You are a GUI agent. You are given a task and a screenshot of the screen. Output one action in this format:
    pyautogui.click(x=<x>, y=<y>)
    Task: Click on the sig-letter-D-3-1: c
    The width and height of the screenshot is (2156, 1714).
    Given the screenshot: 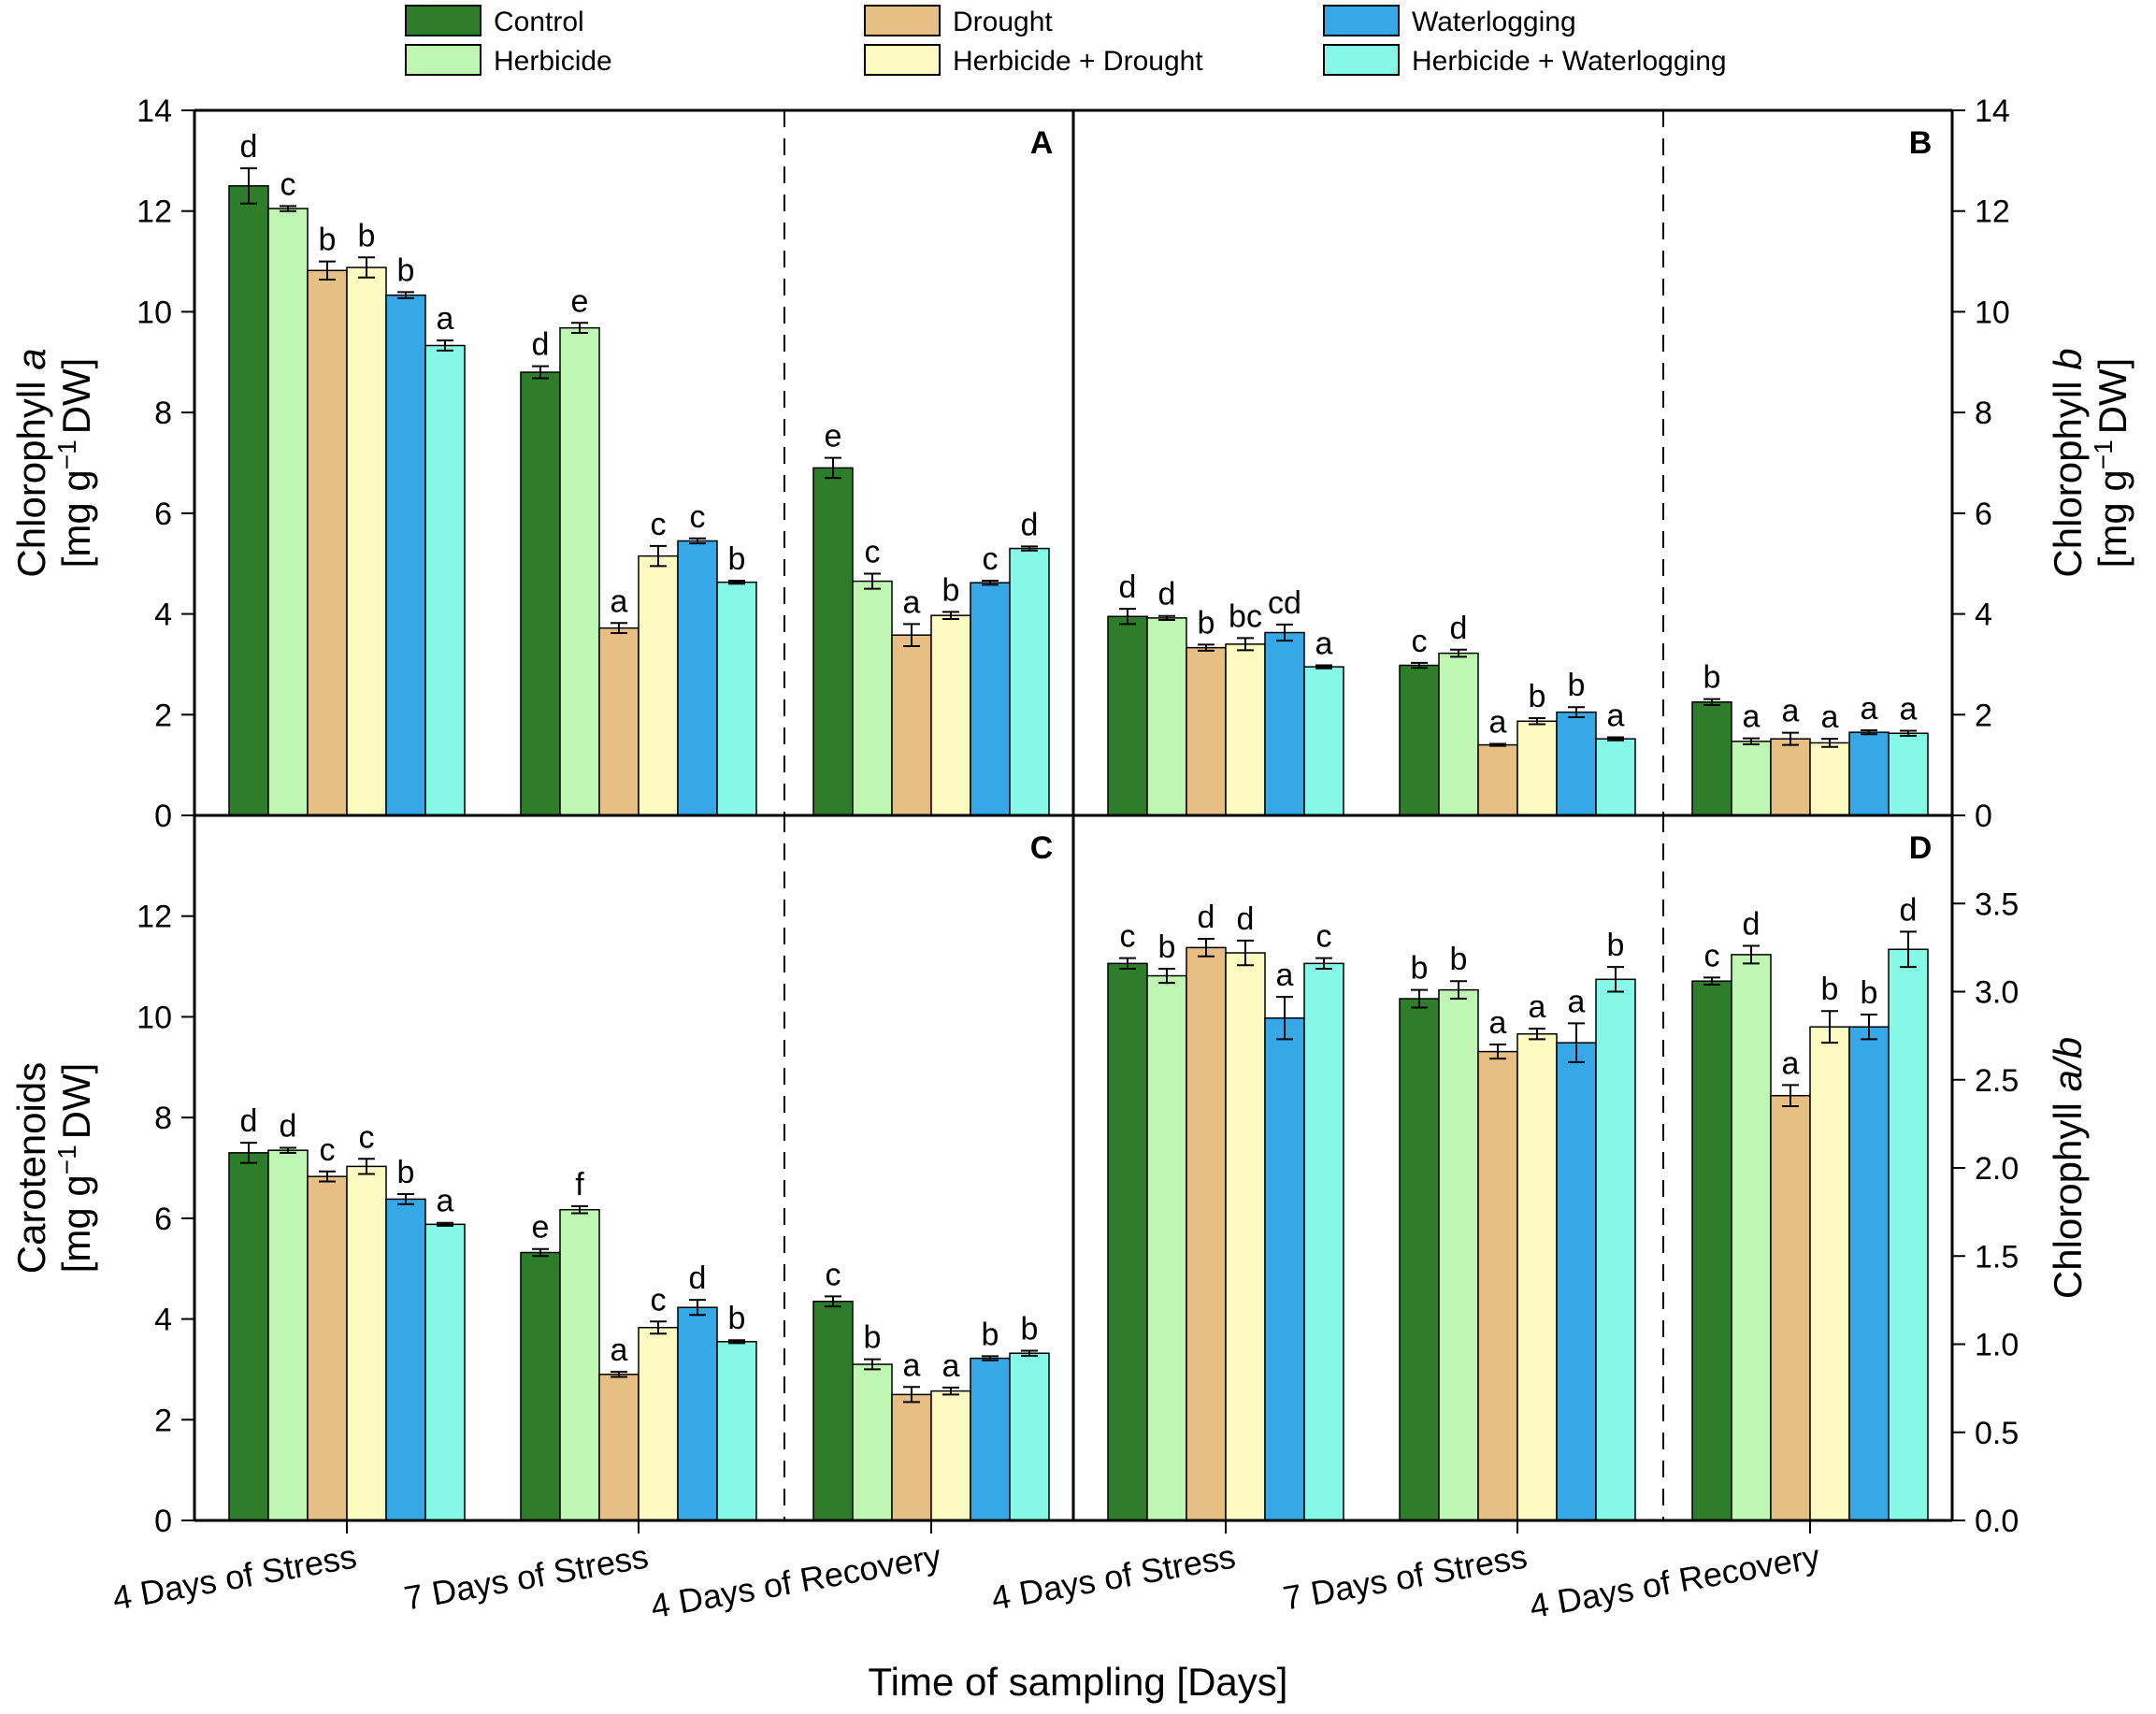 What is the action you would take?
    pyautogui.click(x=1712, y=955)
    